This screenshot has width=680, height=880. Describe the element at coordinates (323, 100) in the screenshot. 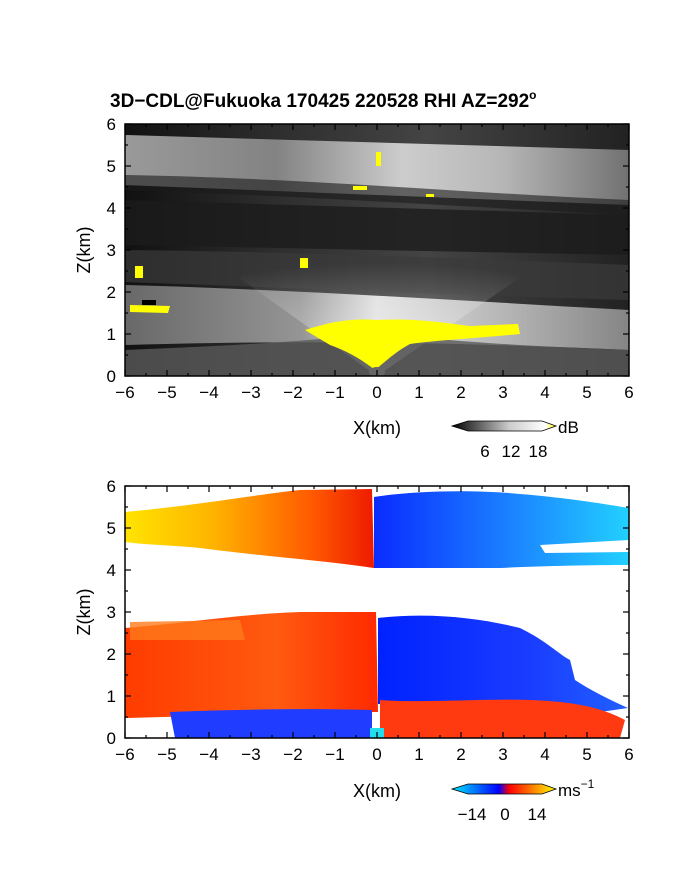

I see `figure-title: 3D−CDL@Fukuoka 170425 220528 RHI AZ=292o` at that location.